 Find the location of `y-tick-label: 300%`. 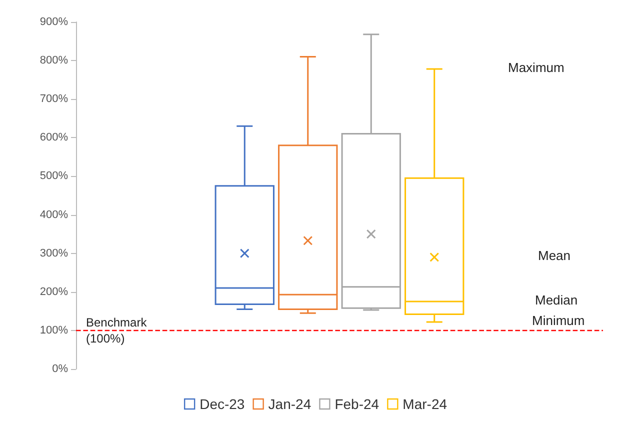

y-tick-label: 300% is located at coordinates (54, 253).